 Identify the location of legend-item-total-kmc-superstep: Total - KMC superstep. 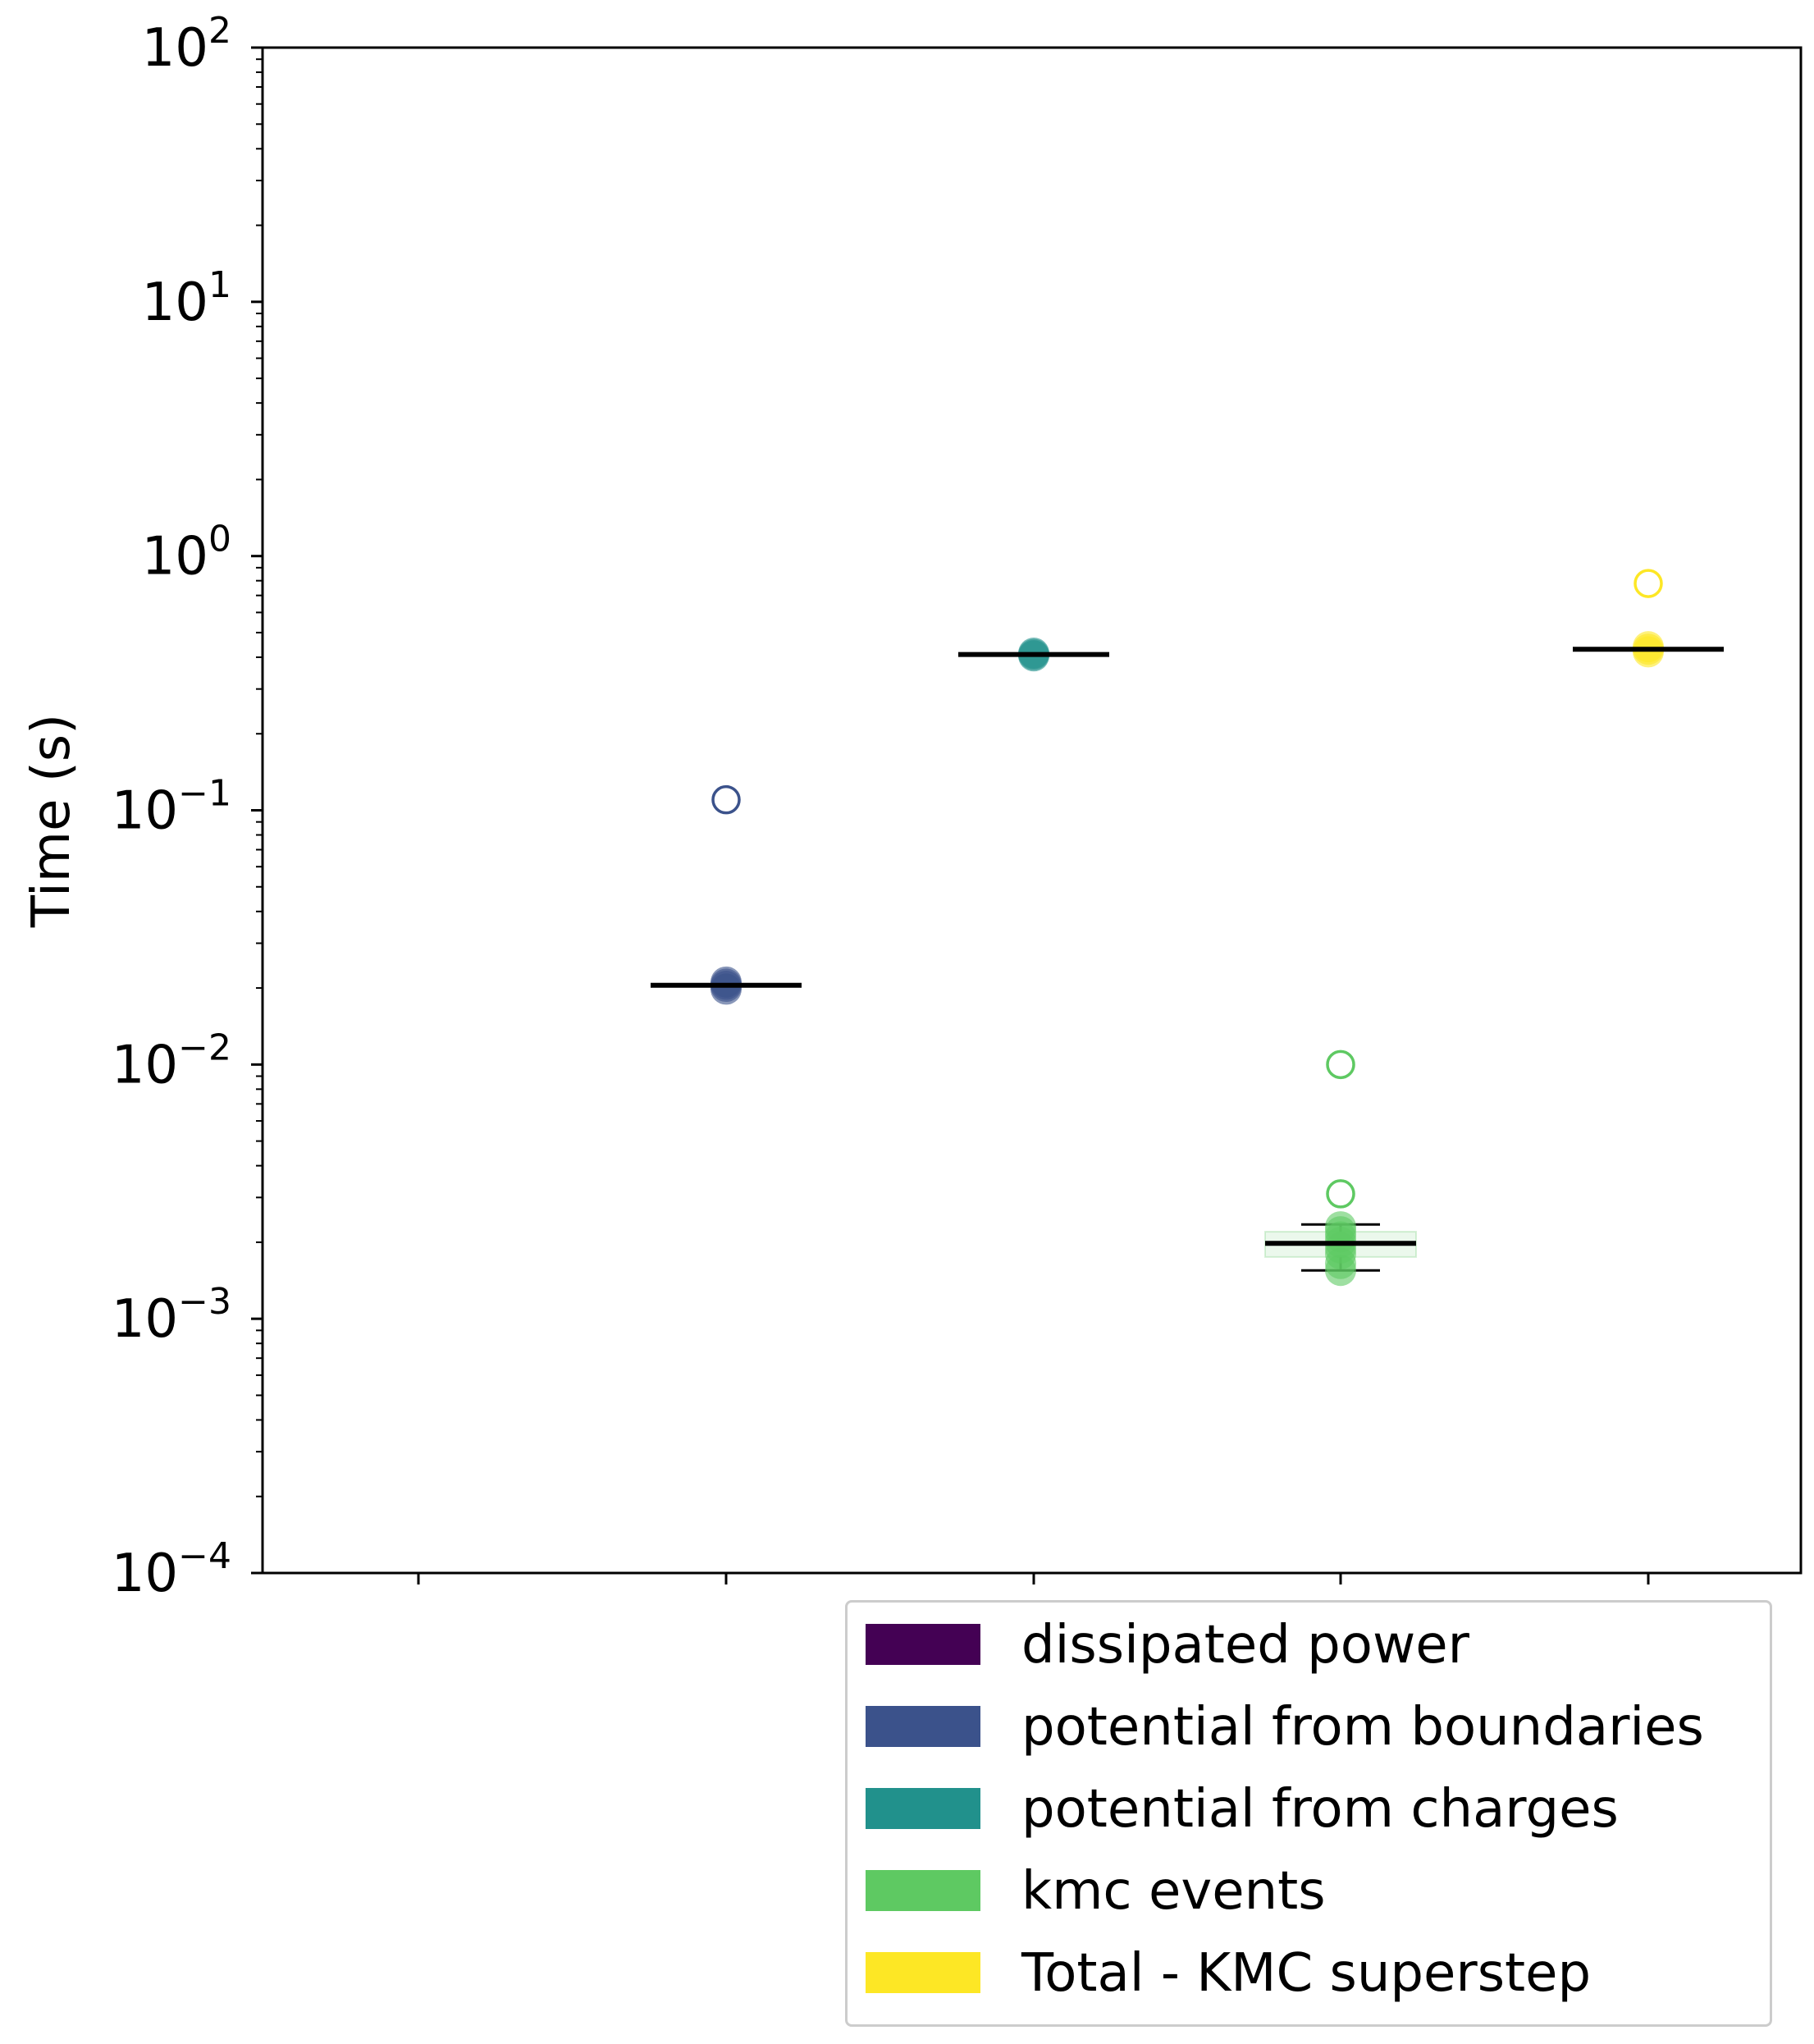
(1313, 1974).